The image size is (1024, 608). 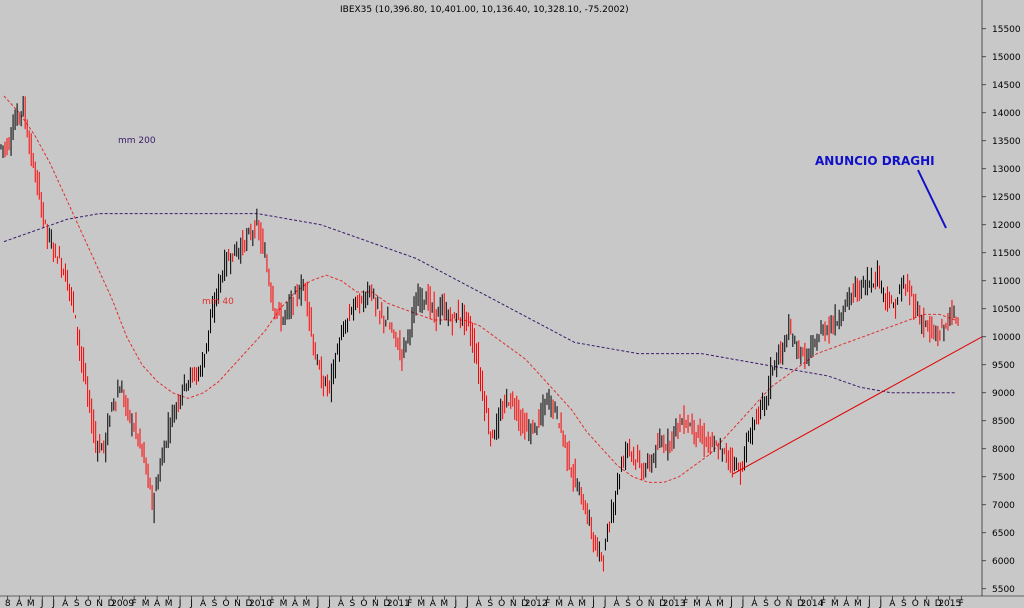 What do you see at coordinates (1003, 590) in the screenshot?
I see `y-tick-label: 5500` at bounding box center [1003, 590].